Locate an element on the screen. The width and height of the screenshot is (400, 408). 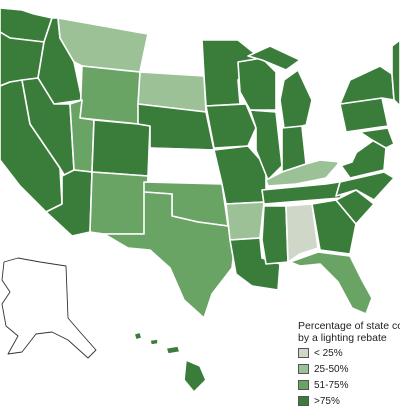
legend-item-51-75: 51-75% is located at coordinates (349, 385).